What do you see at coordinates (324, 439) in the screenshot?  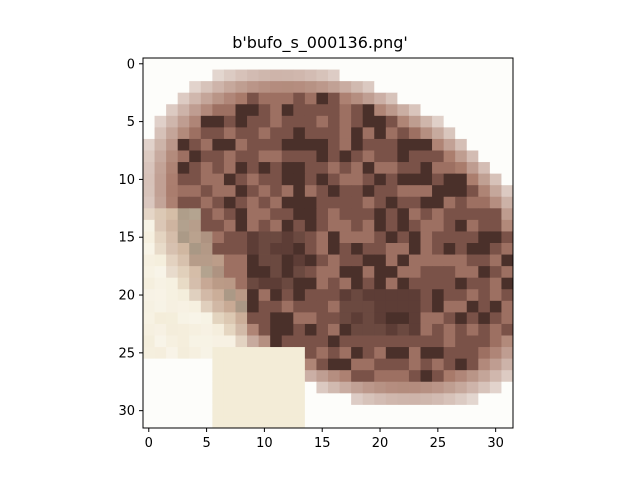 I see `x-axis: 0 5 10 15 20 25 30` at bounding box center [324, 439].